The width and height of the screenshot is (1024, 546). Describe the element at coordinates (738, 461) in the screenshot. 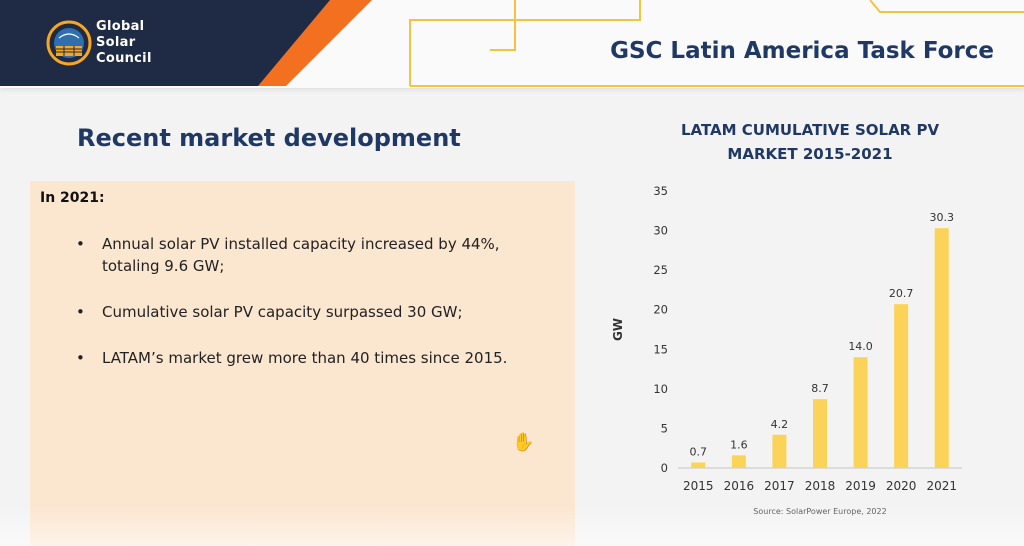

I see `bar-2016` at that location.